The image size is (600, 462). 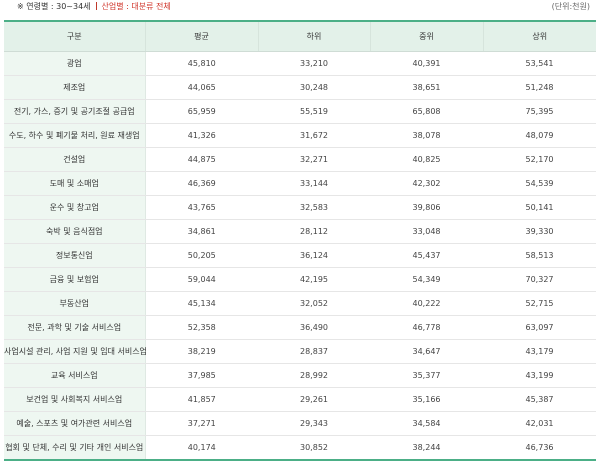 What do you see at coordinates (426, 63) in the screenshot?
I see `cell-median: 40,391` at bounding box center [426, 63].